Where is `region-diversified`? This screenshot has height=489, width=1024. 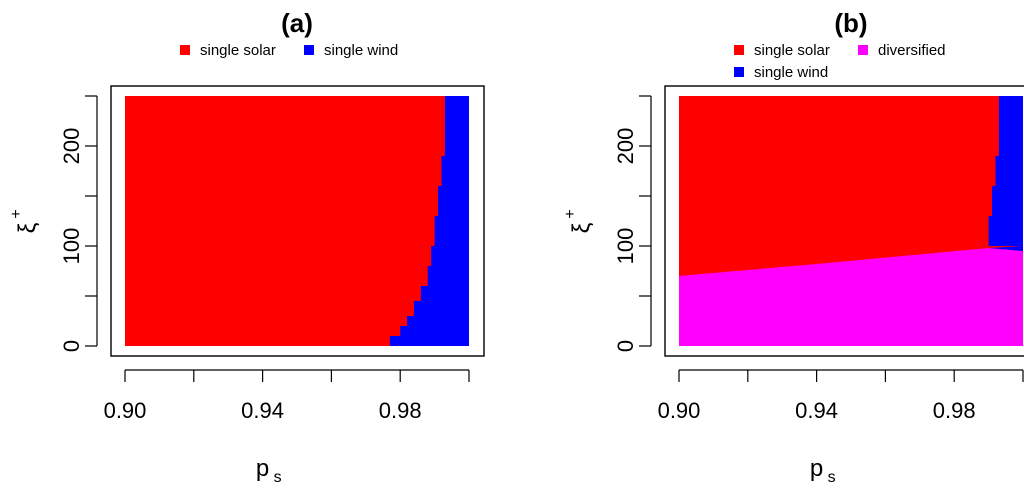
region-diversified is located at coordinates (851, 297).